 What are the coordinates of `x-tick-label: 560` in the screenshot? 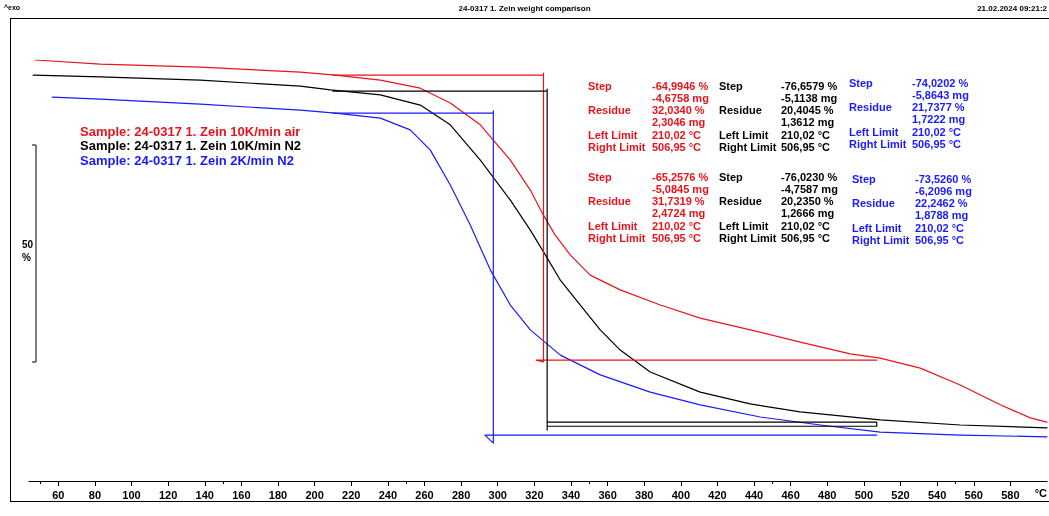 It's located at (973, 494).